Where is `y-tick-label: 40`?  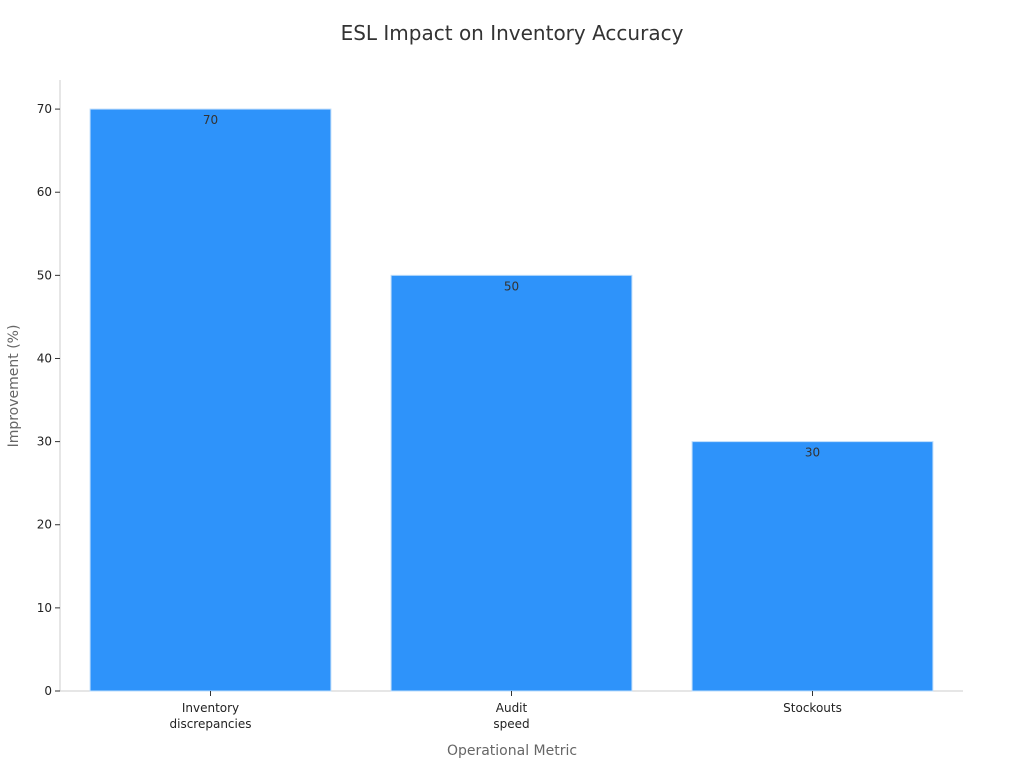
y-tick-label: 40 is located at coordinates (44, 358).